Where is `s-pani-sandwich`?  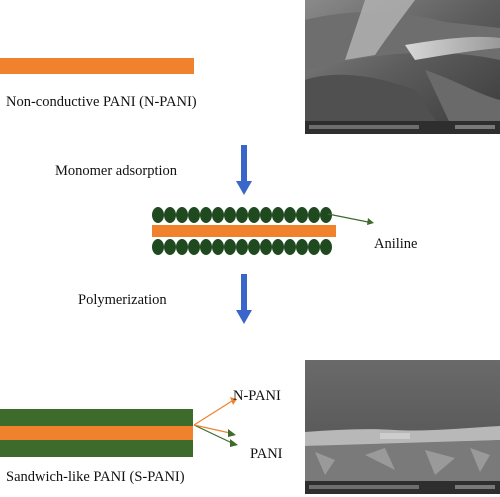 s-pani-sandwich is located at coordinates (96, 433).